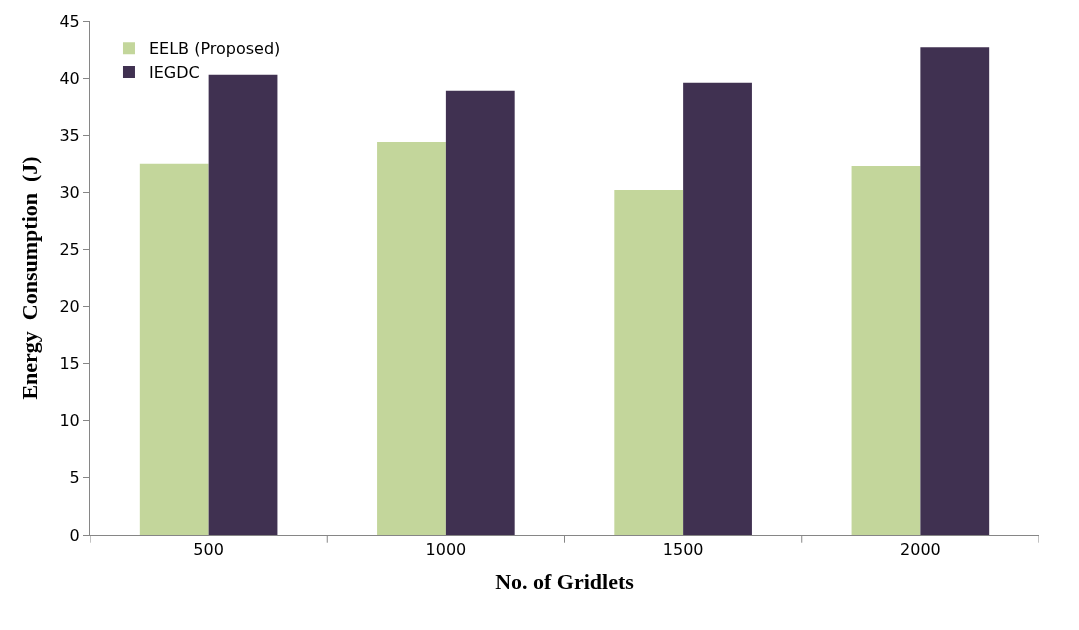  Describe the element at coordinates (74, 478) in the screenshot. I see `y-tick-label: 5` at that location.